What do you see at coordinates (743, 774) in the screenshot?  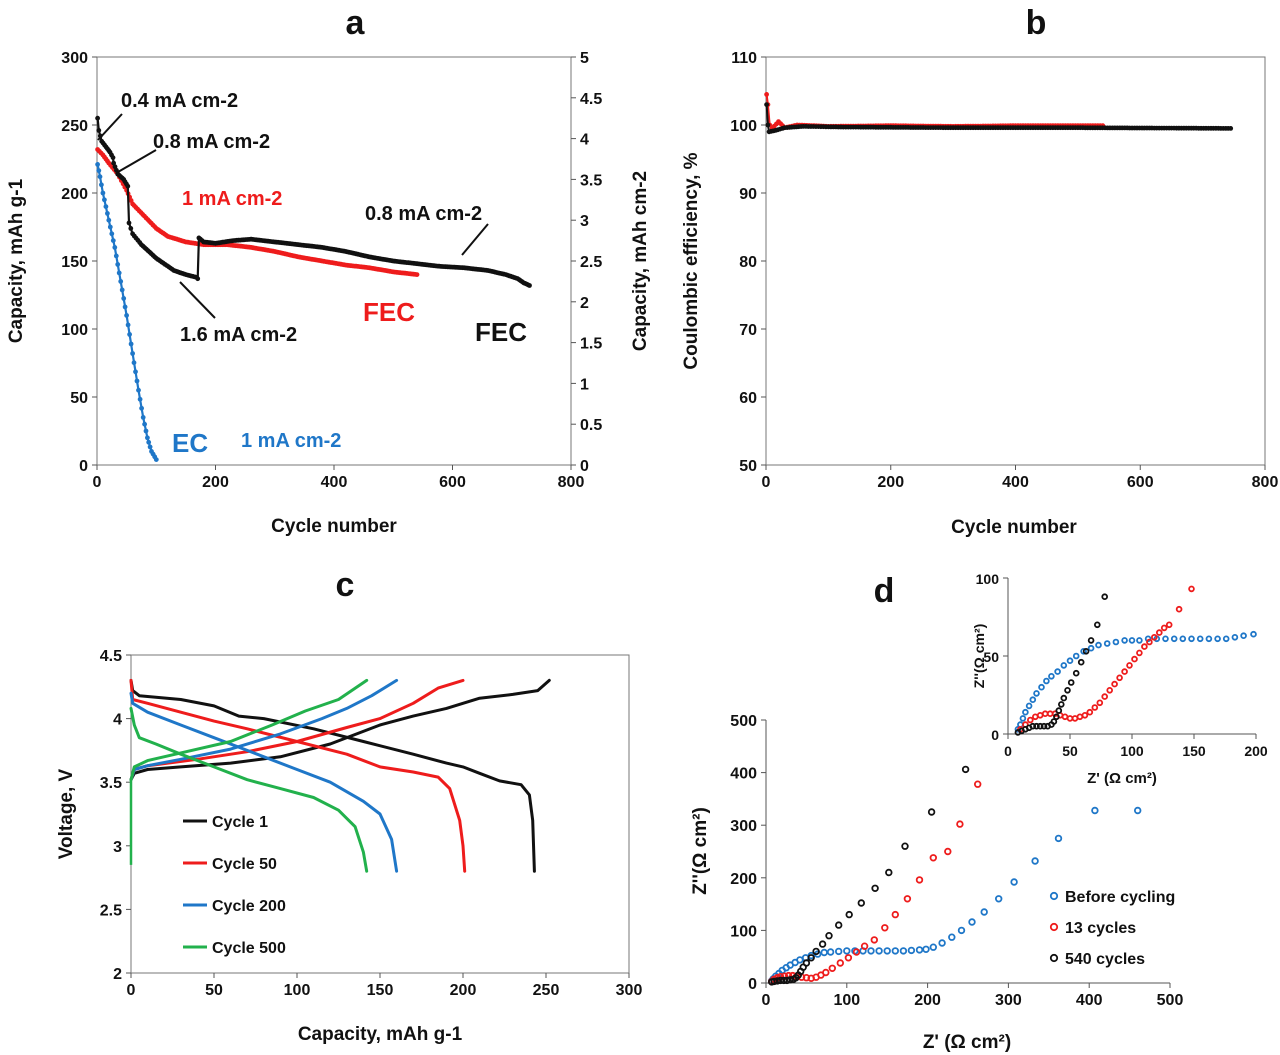 I see `d-y-tick-label: 400` at bounding box center [743, 774].